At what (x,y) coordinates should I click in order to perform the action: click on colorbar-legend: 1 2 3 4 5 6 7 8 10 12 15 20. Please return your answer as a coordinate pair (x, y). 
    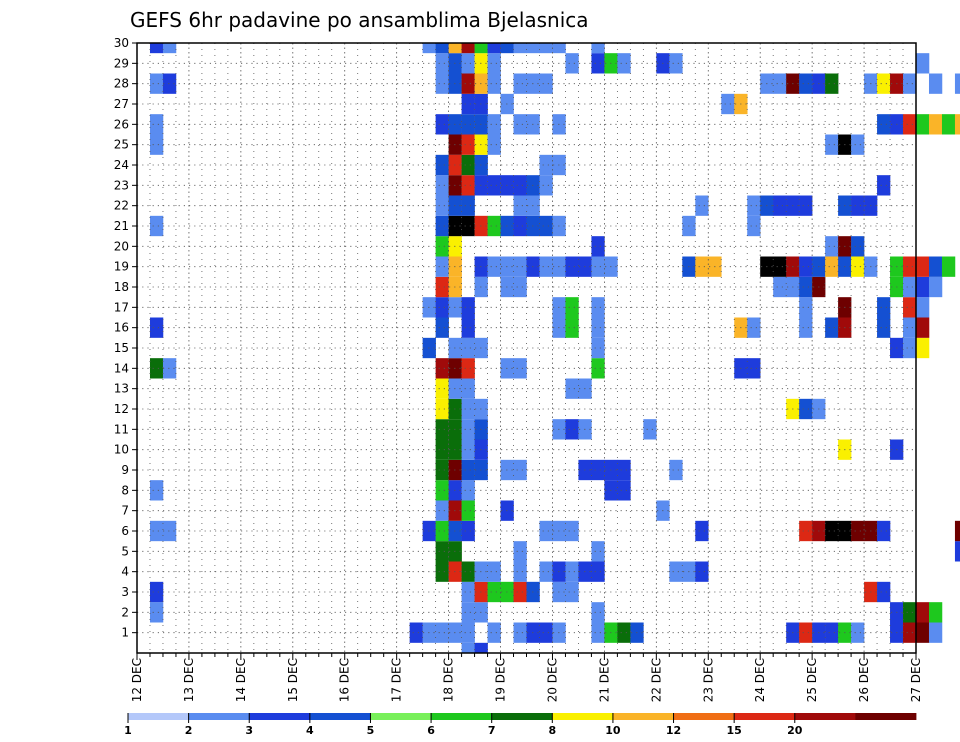
    Looking at the image, I should click on (520, 725).